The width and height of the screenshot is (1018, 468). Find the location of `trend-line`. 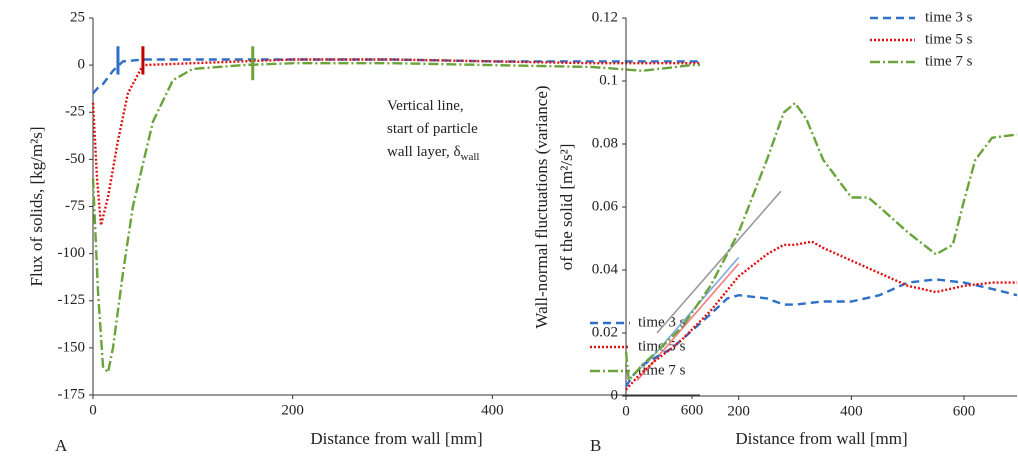

trend-line is located at coordinates (719, 262).